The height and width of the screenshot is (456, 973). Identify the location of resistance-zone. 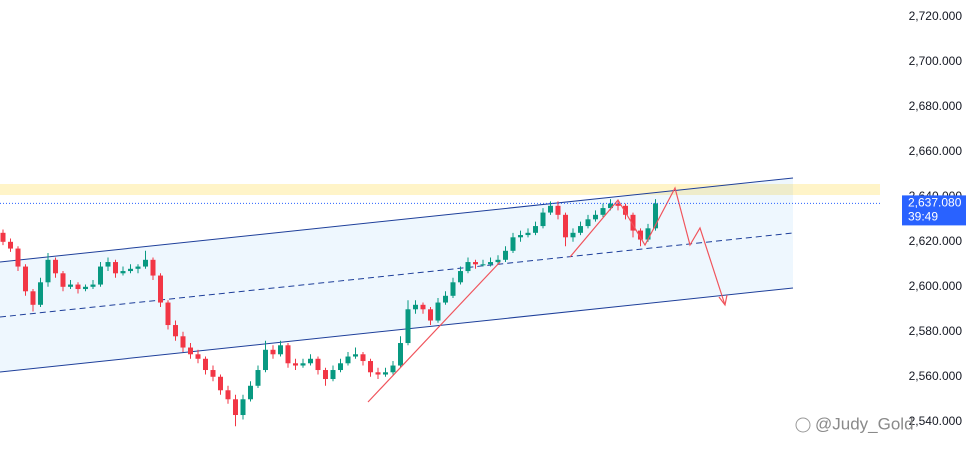
(440, 189).